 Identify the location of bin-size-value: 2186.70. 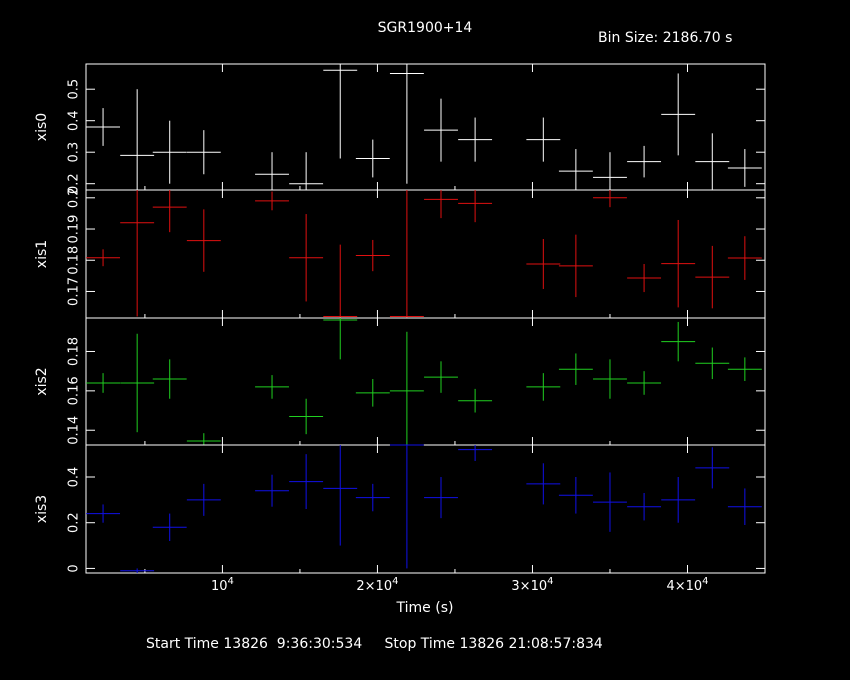
(691, 38).